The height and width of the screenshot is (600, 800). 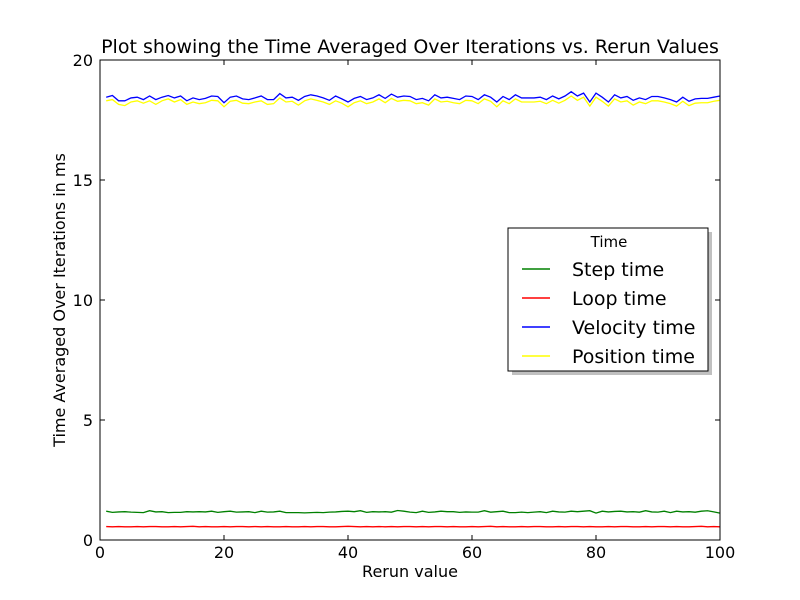 What do you see at coordinates (618, 270) in the screenshot?
I see `legend-label-step-time: Step time` at bounding box center [618, 270].